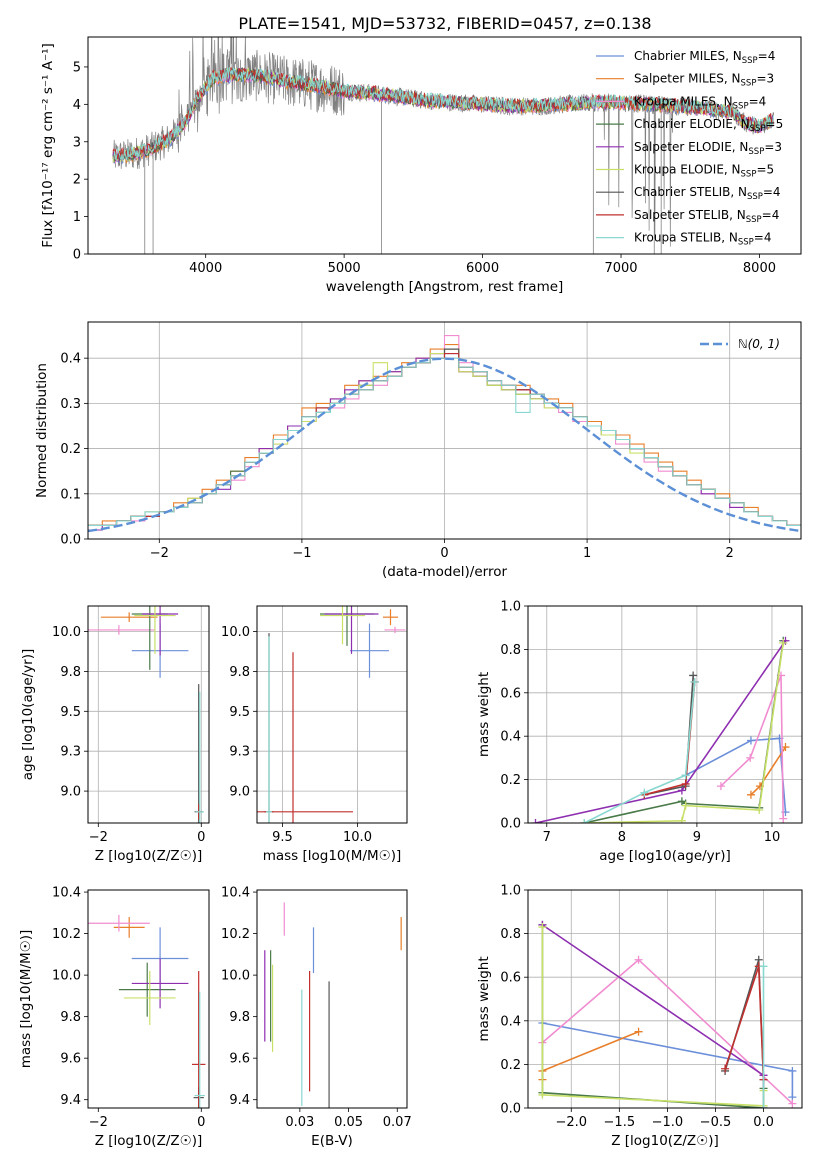 Image resolution: width=819 pixels, height=1170 pixels. Describe the element at coordinates (704, 80) in the screenshot. I see `legend-label: Salpeter MILES, NSSP=3` at that location.